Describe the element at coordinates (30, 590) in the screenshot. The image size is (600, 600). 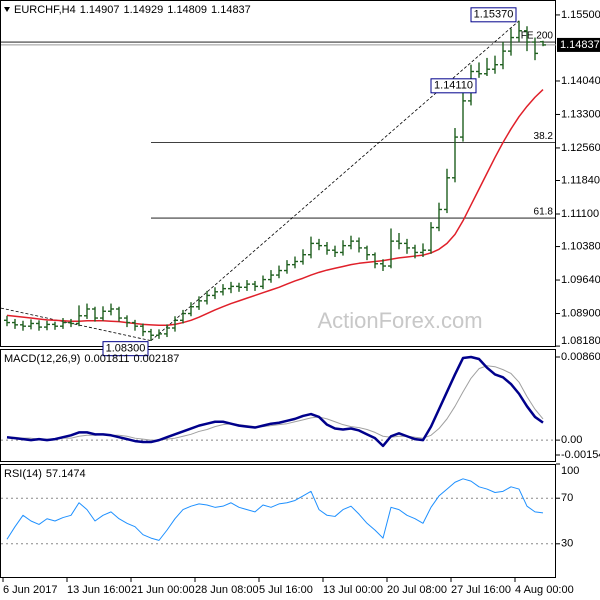
I see `x-tick-label: 6 Jun 2017` at that location.